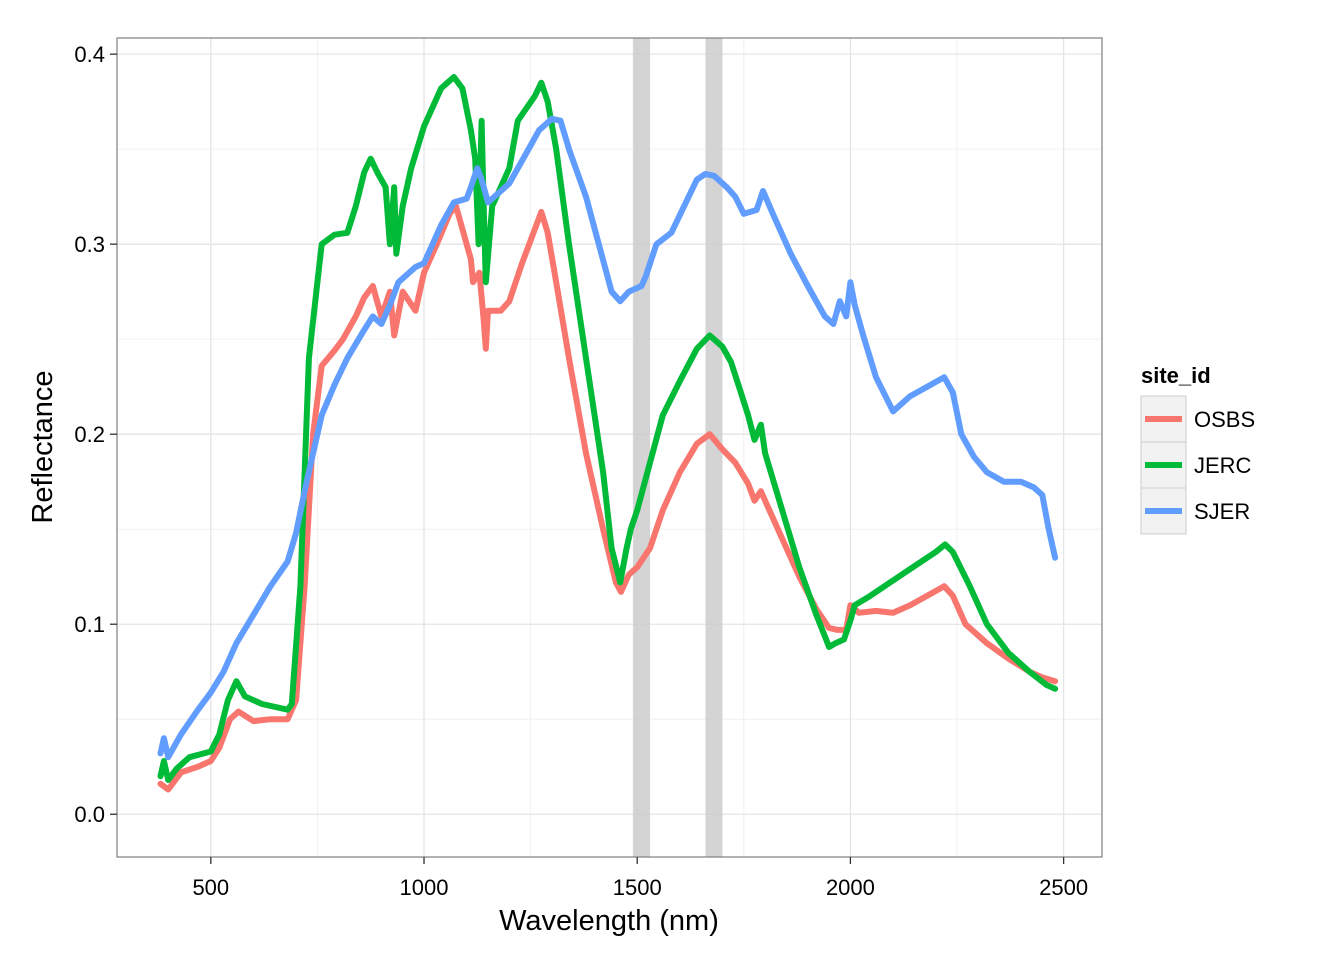 The width and height of the screenshot is (1344, 960). I want to click on legend-label-jerc: JERC, so click(1223, 465).